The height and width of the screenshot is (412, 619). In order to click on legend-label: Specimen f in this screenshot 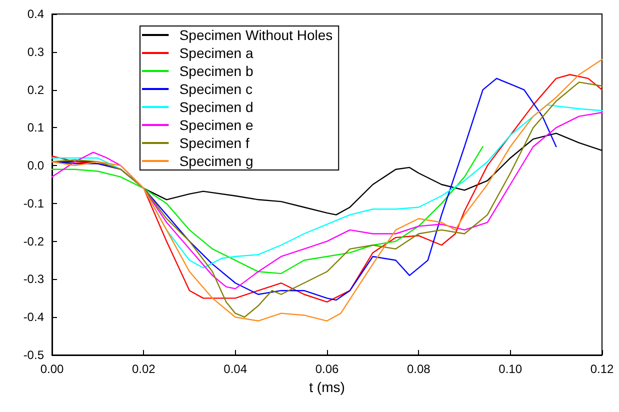, I will do `click(214, 143)`.